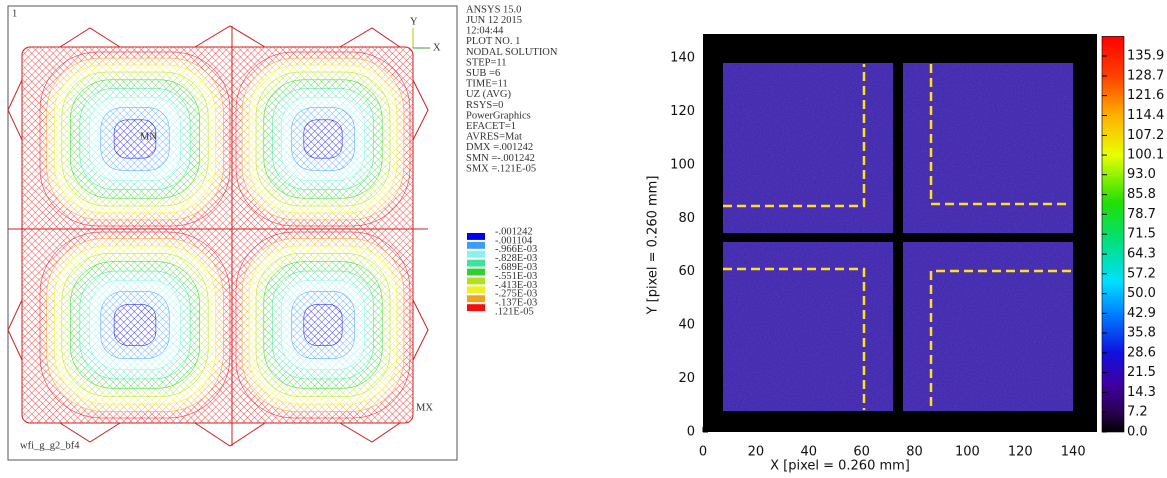  Describe the element at coordinates (1141, 254) in the screenshot. I see `colorbar-tick-label: 64.3` at that location.